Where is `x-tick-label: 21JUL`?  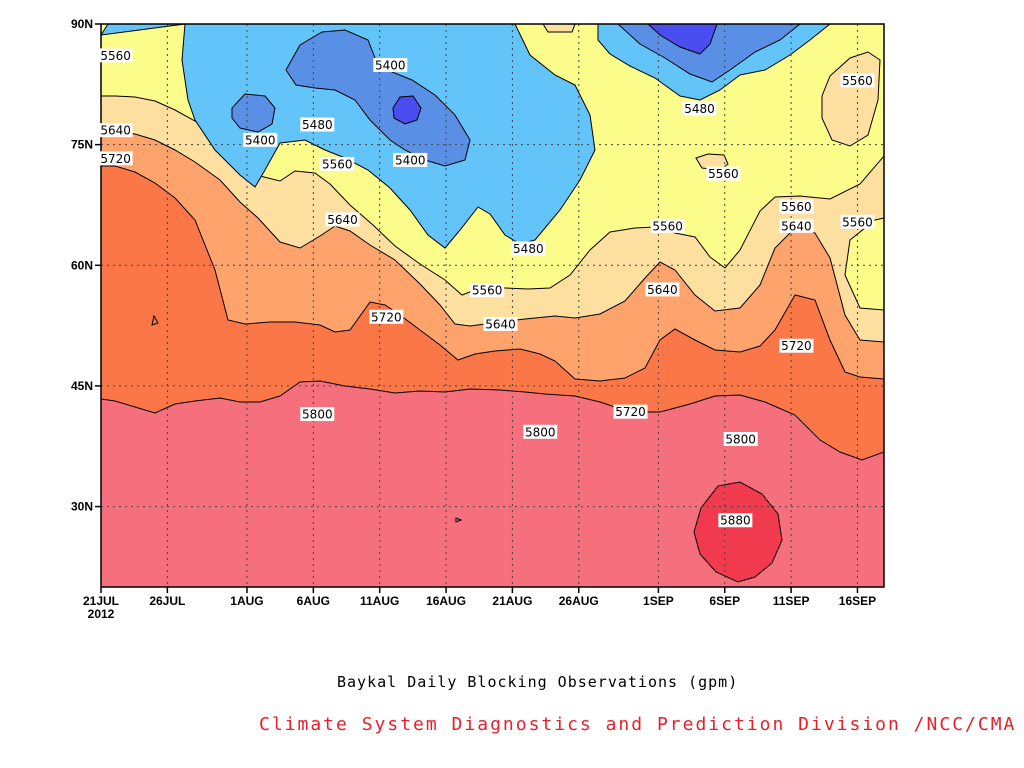 x-tick-label: 21JUL is located at coordinates (101, 601).